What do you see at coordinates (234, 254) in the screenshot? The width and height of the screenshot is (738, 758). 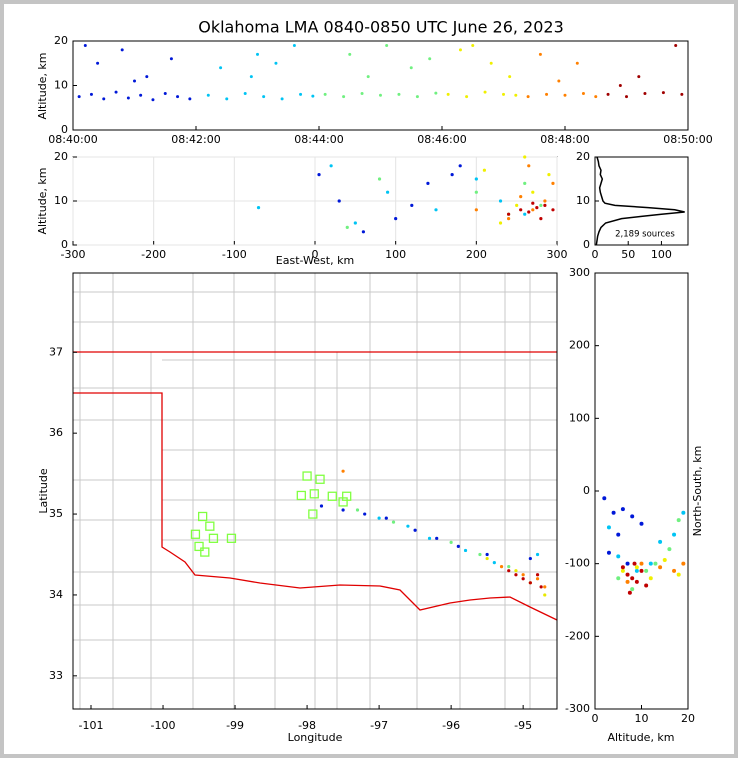 I see `x-tick-label: -100` at bounding box center [234, 254].